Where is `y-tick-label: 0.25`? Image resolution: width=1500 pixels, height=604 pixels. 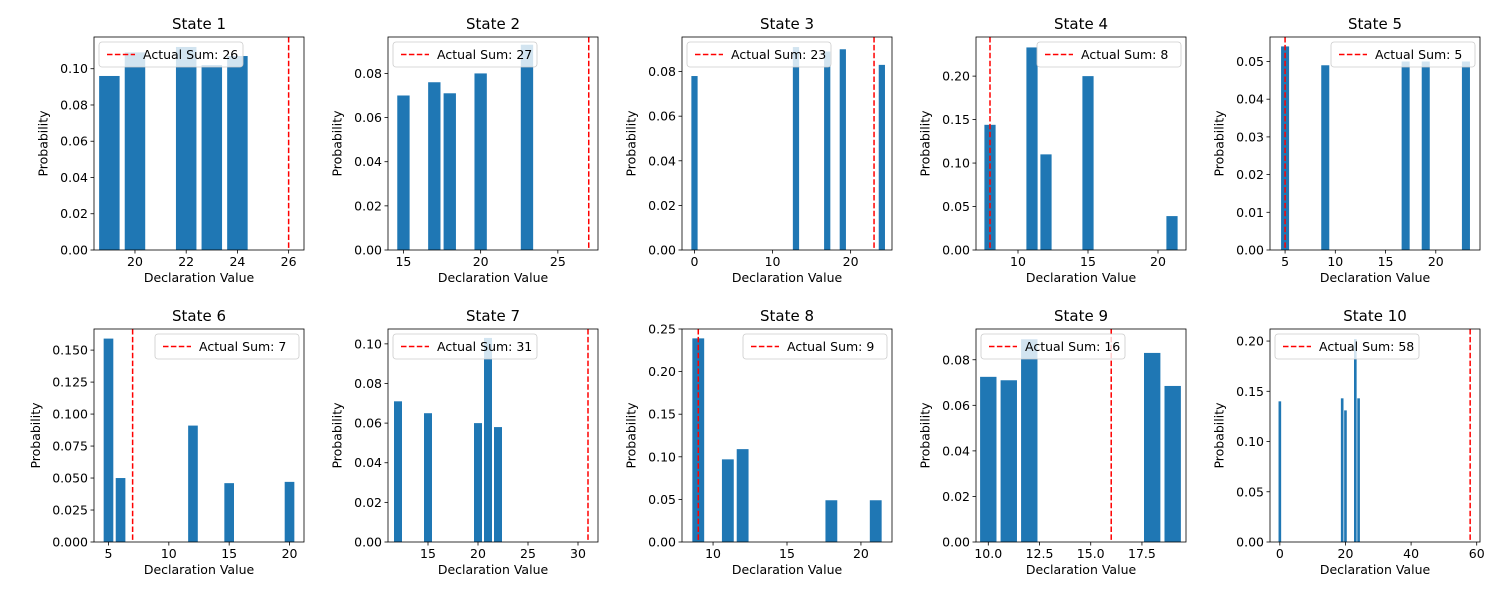
y-tick-label: 0.25 is located at coordinates (662, 329).